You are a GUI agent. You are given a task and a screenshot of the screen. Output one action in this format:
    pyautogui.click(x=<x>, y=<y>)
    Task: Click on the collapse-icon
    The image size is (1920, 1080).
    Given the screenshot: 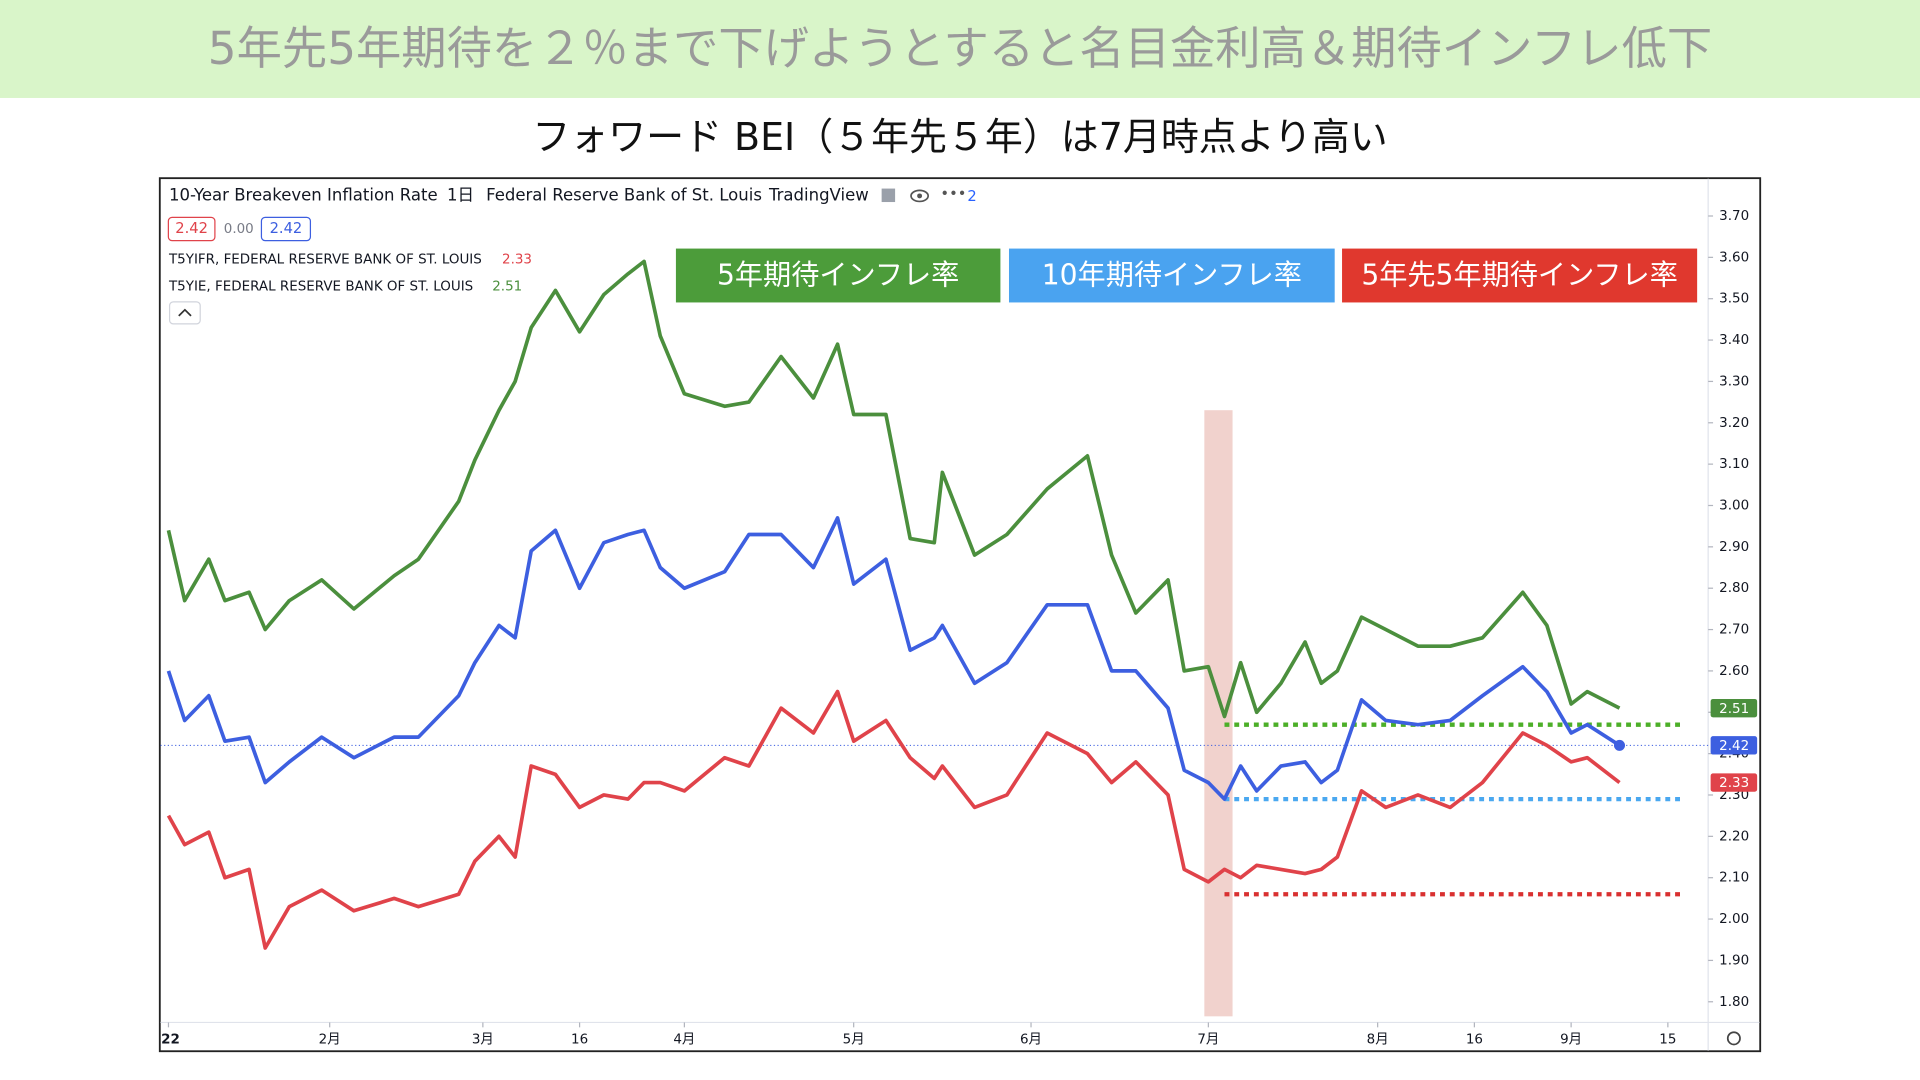 What is the action you would take?
    pyautogui.click(x=185, y=312)
    